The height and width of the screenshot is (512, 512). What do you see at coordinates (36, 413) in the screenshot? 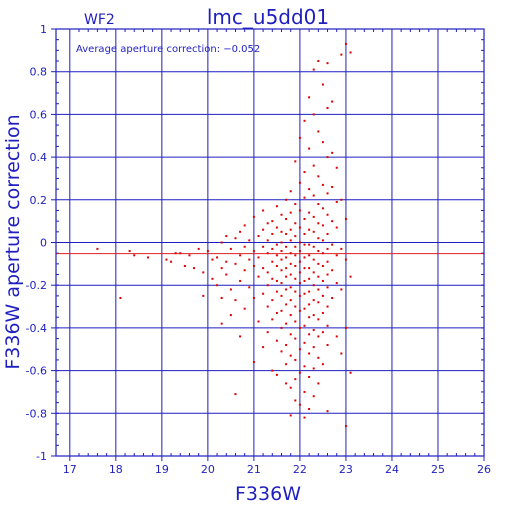
I see `y-tick-label: -0.8` at bounding box center [36, 413].